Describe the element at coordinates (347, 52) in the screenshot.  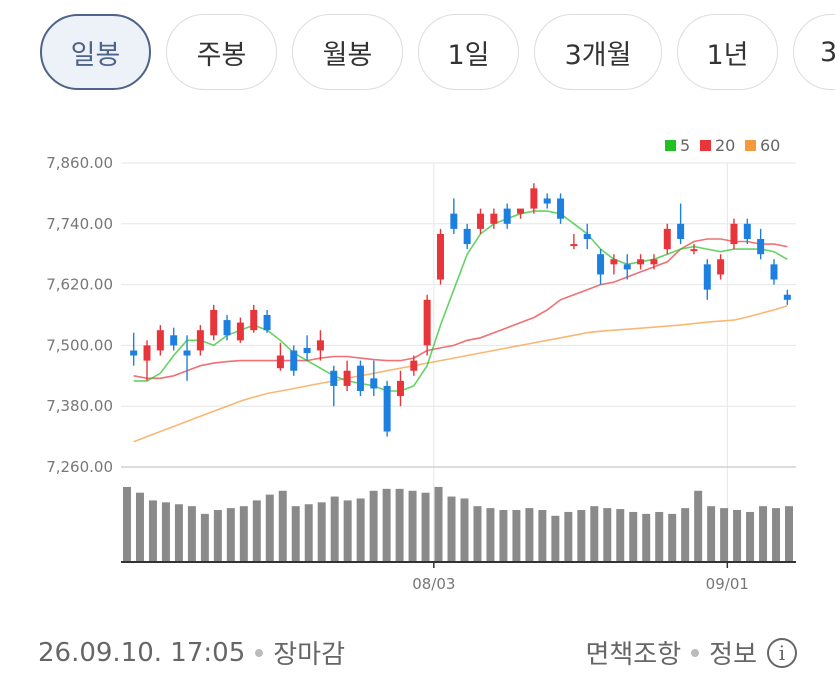
I see `tab-monthly: 월봉` at that location.